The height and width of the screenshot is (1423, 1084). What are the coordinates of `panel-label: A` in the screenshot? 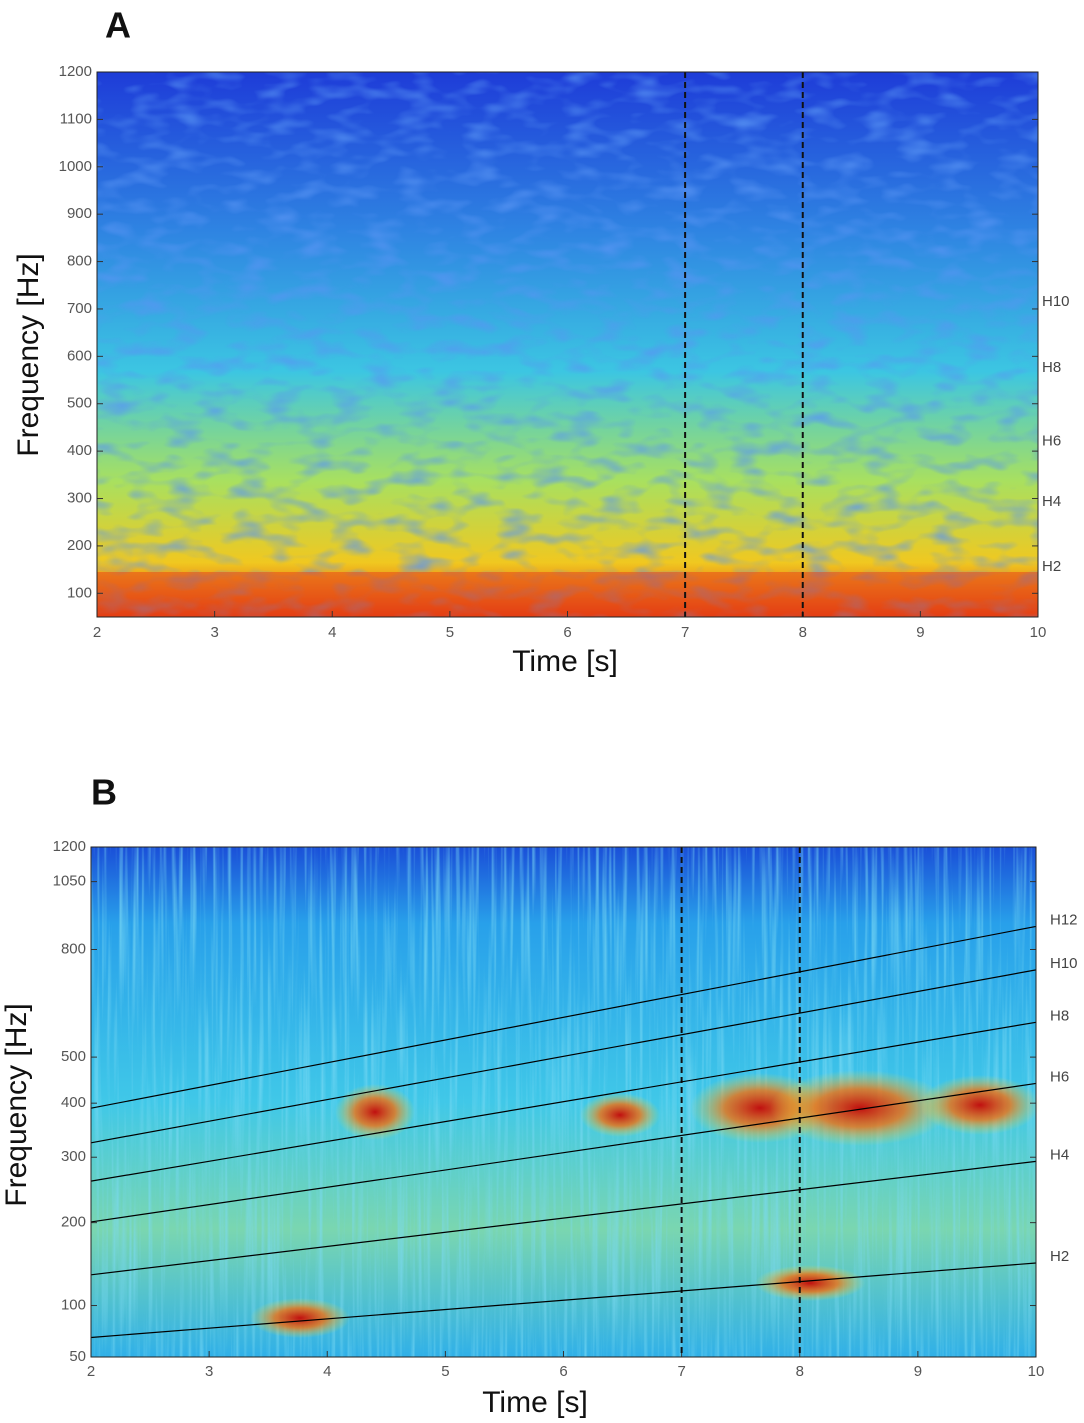 It's located at (118, 25).